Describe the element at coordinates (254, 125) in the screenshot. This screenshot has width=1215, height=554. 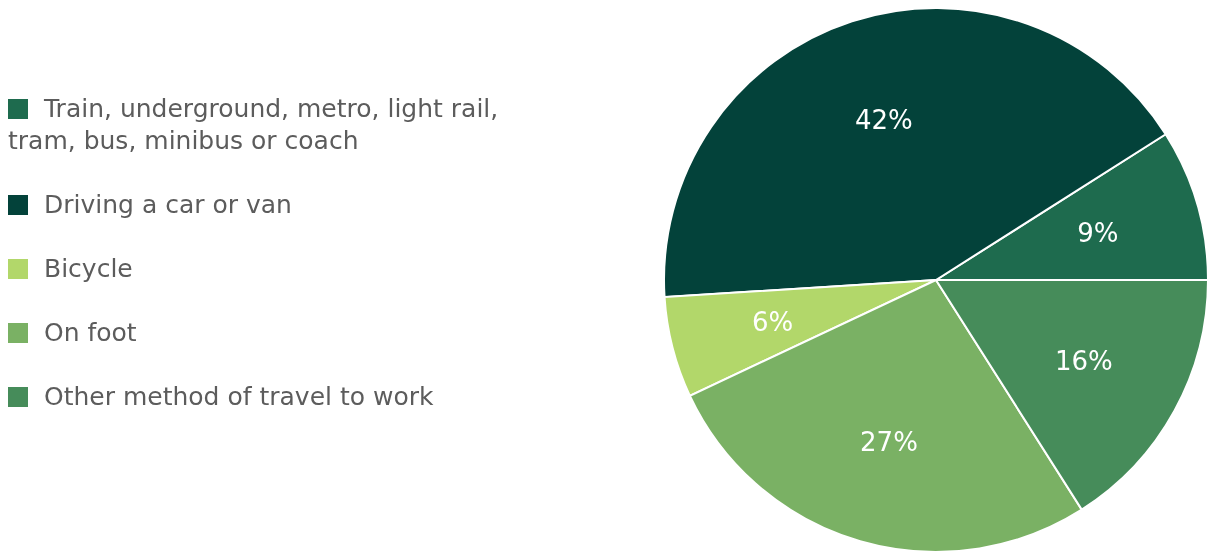
I see `legend-label: Train, underground, metro, light rail, tram, bus, minibus or coach` at that location.